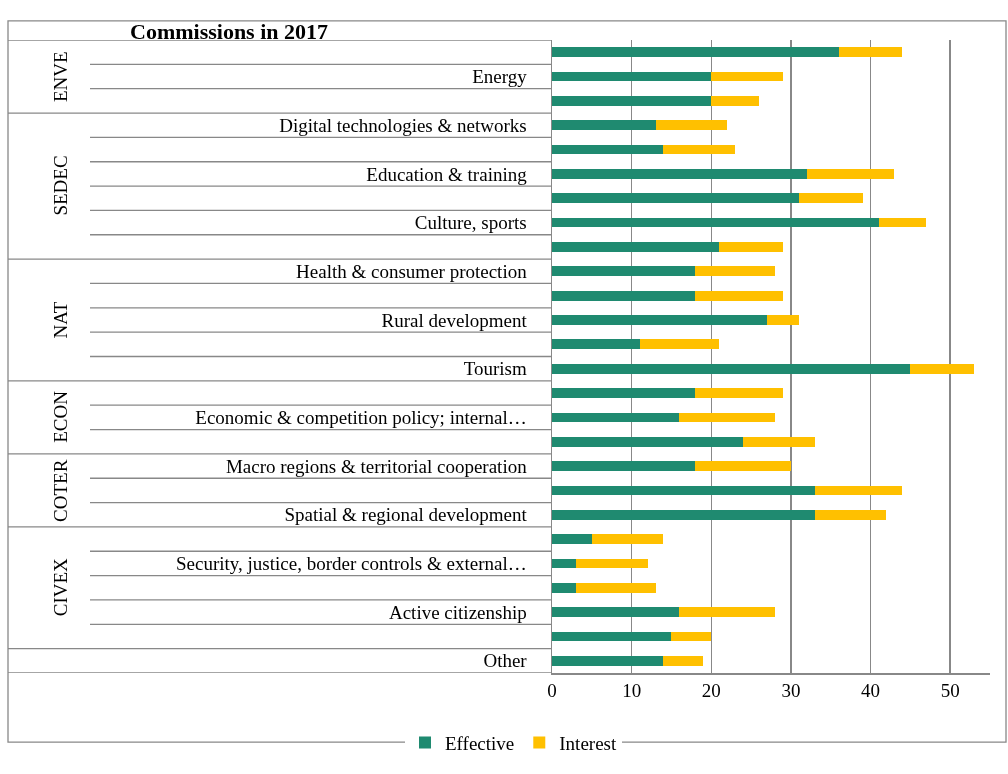 The height and width of the screenshot is (774, 1008). I want to click on y-tick-label: Culture, sports, so click(470, 223).